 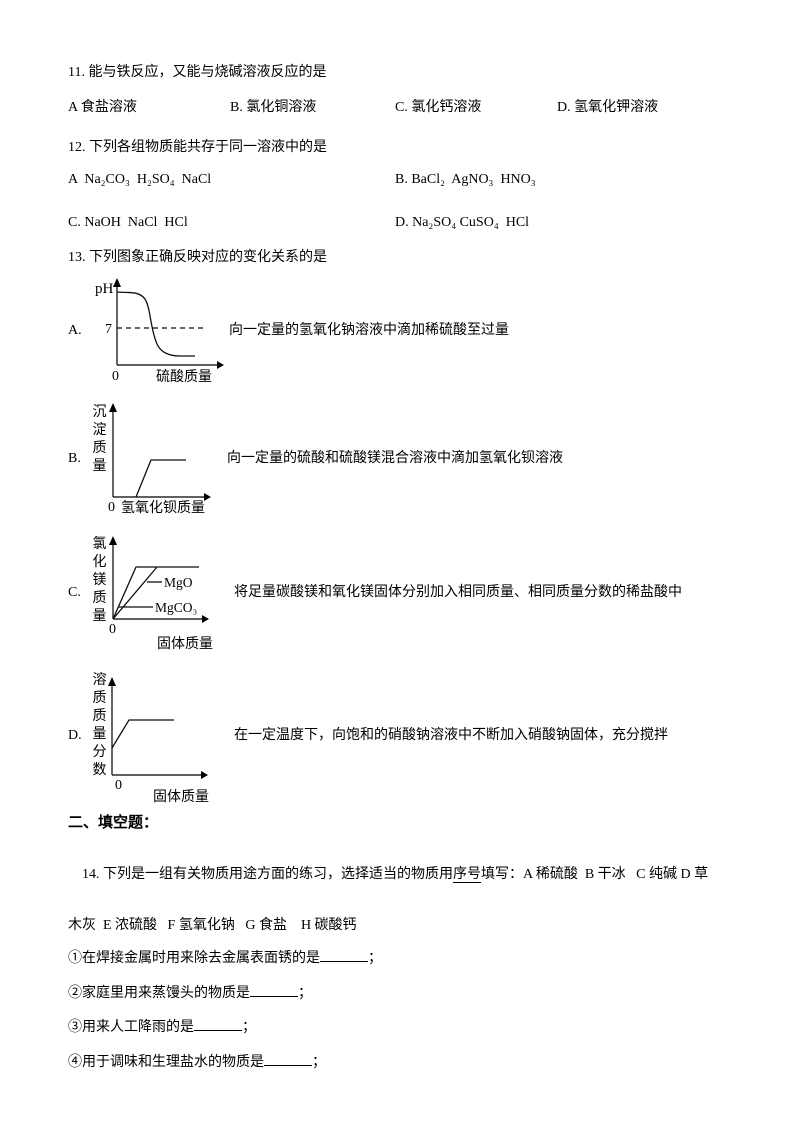 I want to click on q14-sub-item-2-suffix: ；, so click(x=305, y=993).